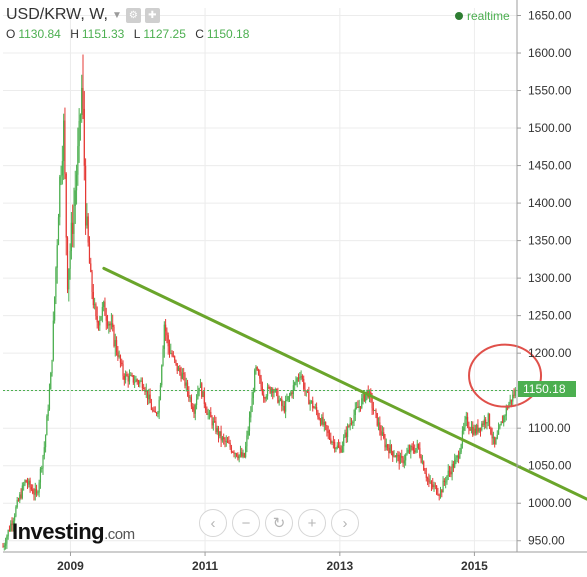 The image size is (587, 577). What do you see at coordinates (550, 203) in the screenshot?
I see `y-tick-label: 1400.00` at bounding box center [550, 203].